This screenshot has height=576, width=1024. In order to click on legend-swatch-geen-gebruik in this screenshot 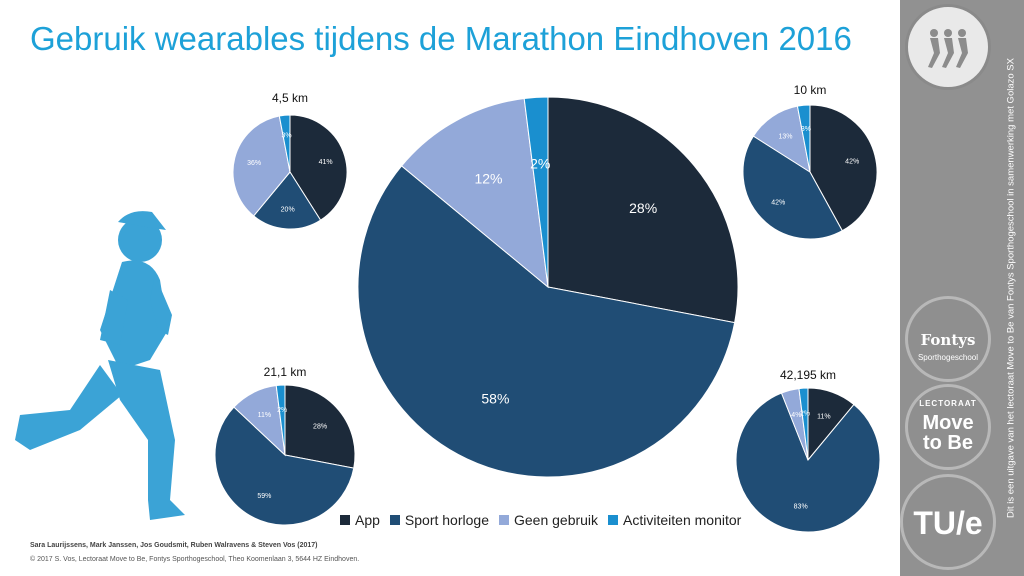, I will do `click(503, 520)`.